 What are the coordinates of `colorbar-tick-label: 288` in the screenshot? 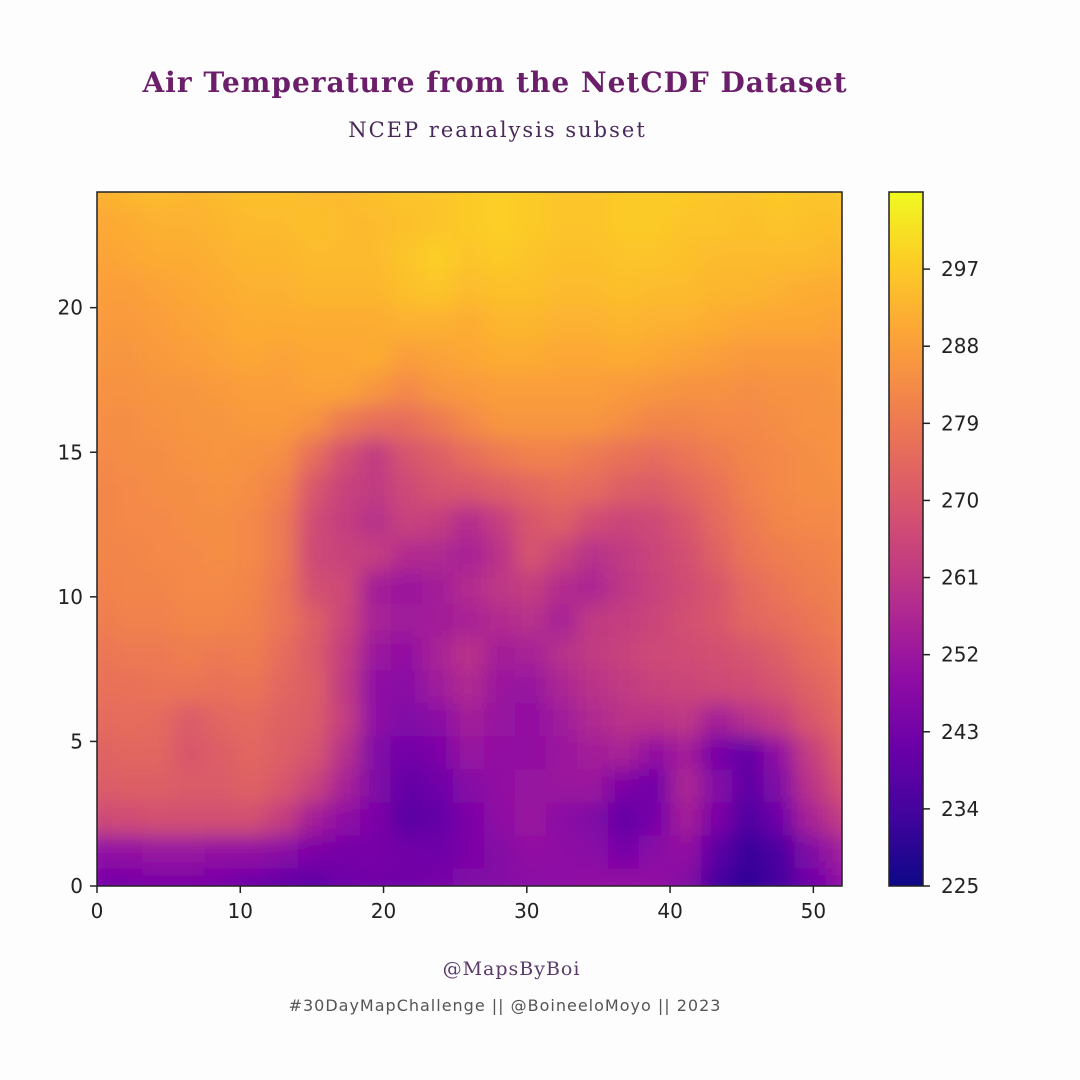 It's located at (960, 346).